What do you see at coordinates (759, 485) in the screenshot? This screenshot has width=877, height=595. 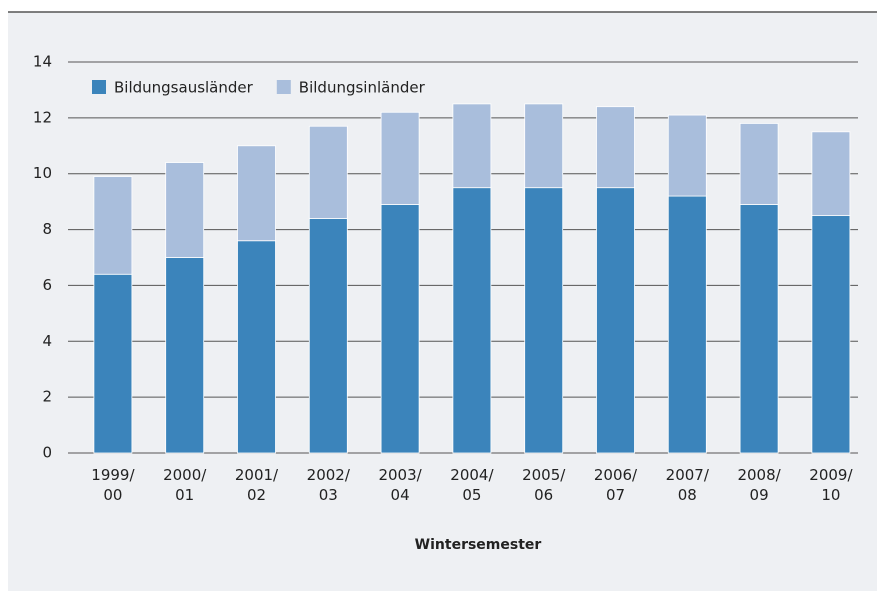 I see `x-tick-label: 2008/09` at bounding box center [759, 485].